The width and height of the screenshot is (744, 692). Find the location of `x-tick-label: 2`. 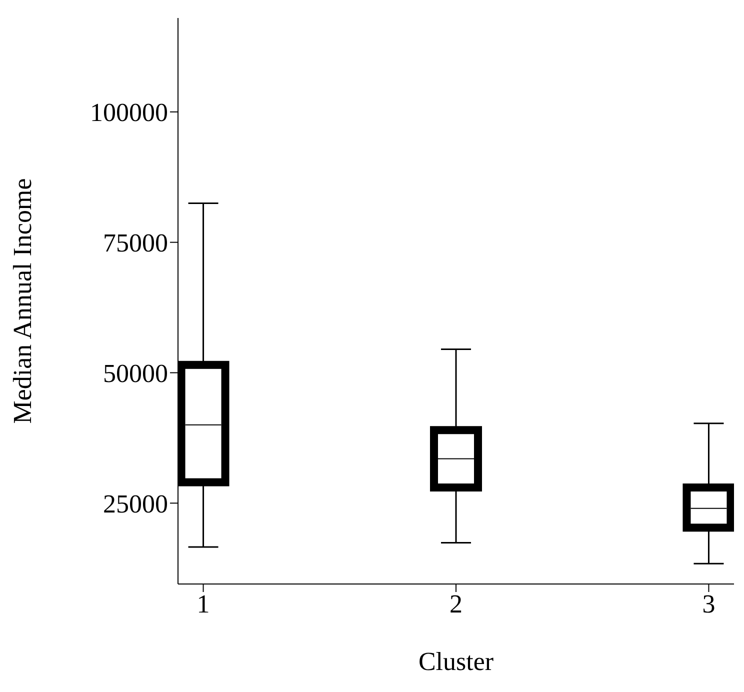

x-tick-label: 2 is located at coordinates (456, 603).